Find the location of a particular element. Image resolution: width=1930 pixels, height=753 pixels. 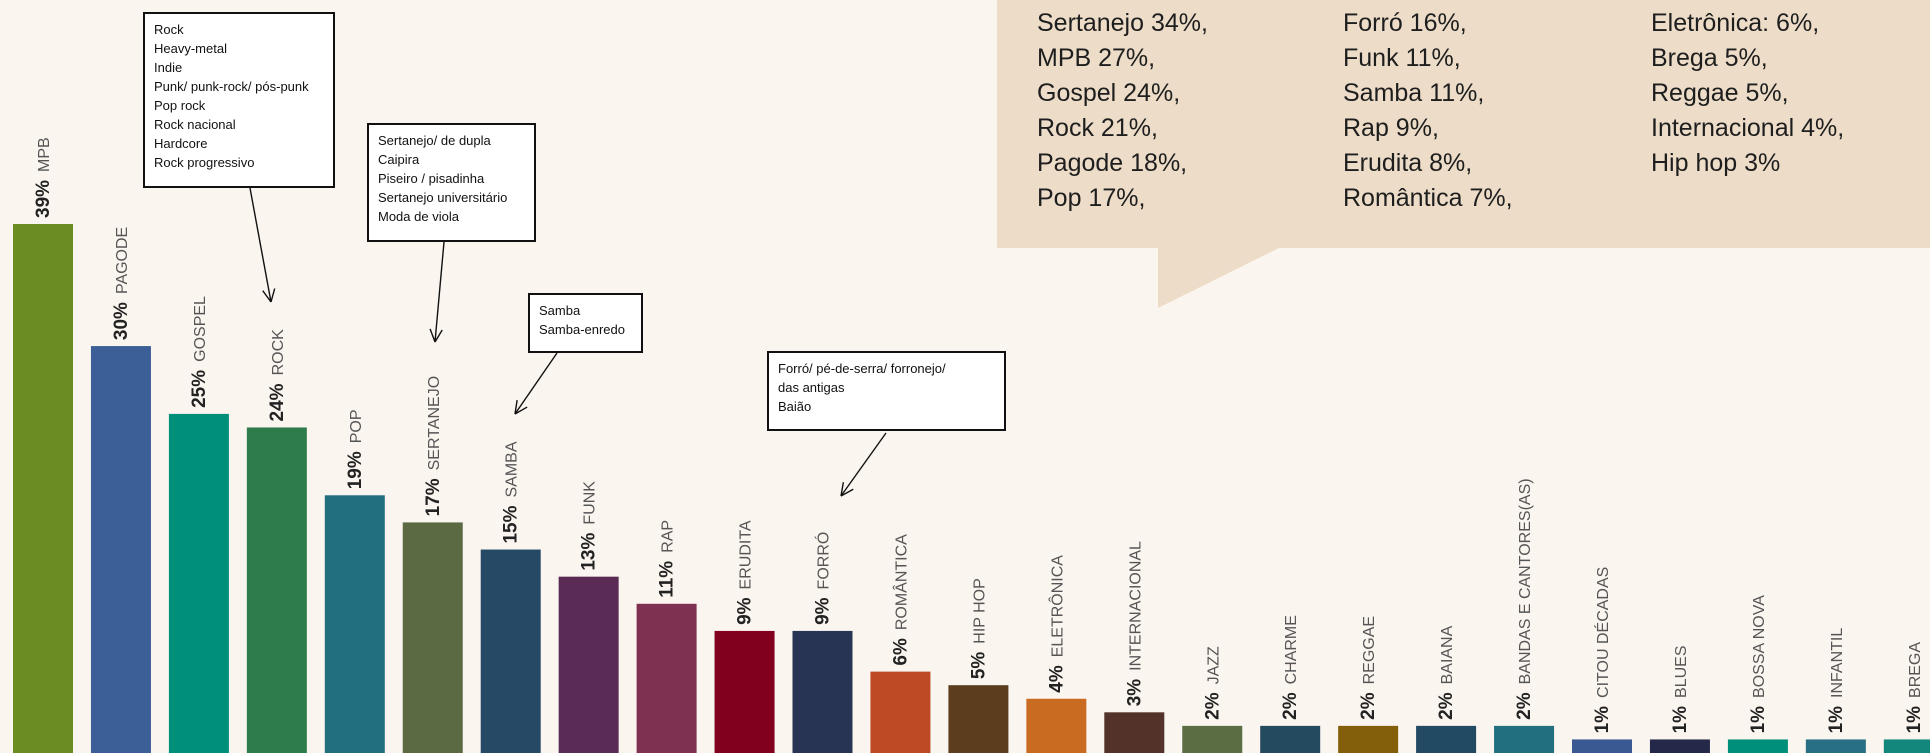

speech-line: Funk 11%, is located at coordinates (1402, 58).